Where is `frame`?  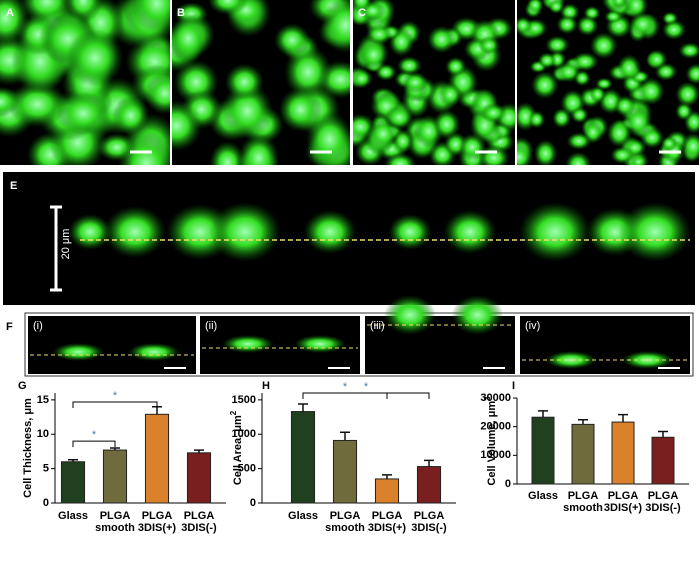 frame is located at coordinates (359, 344).